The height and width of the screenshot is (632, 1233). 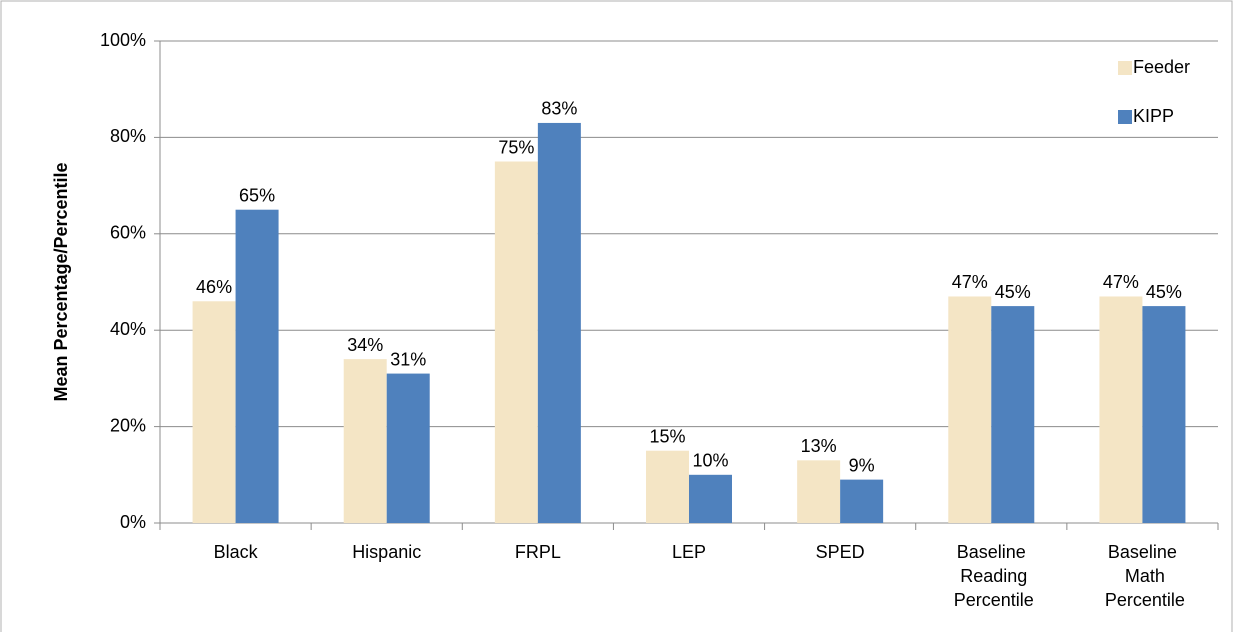 I want to click on x-tick-label: Baseline Math Percentile, so click(x=1142, y=576).